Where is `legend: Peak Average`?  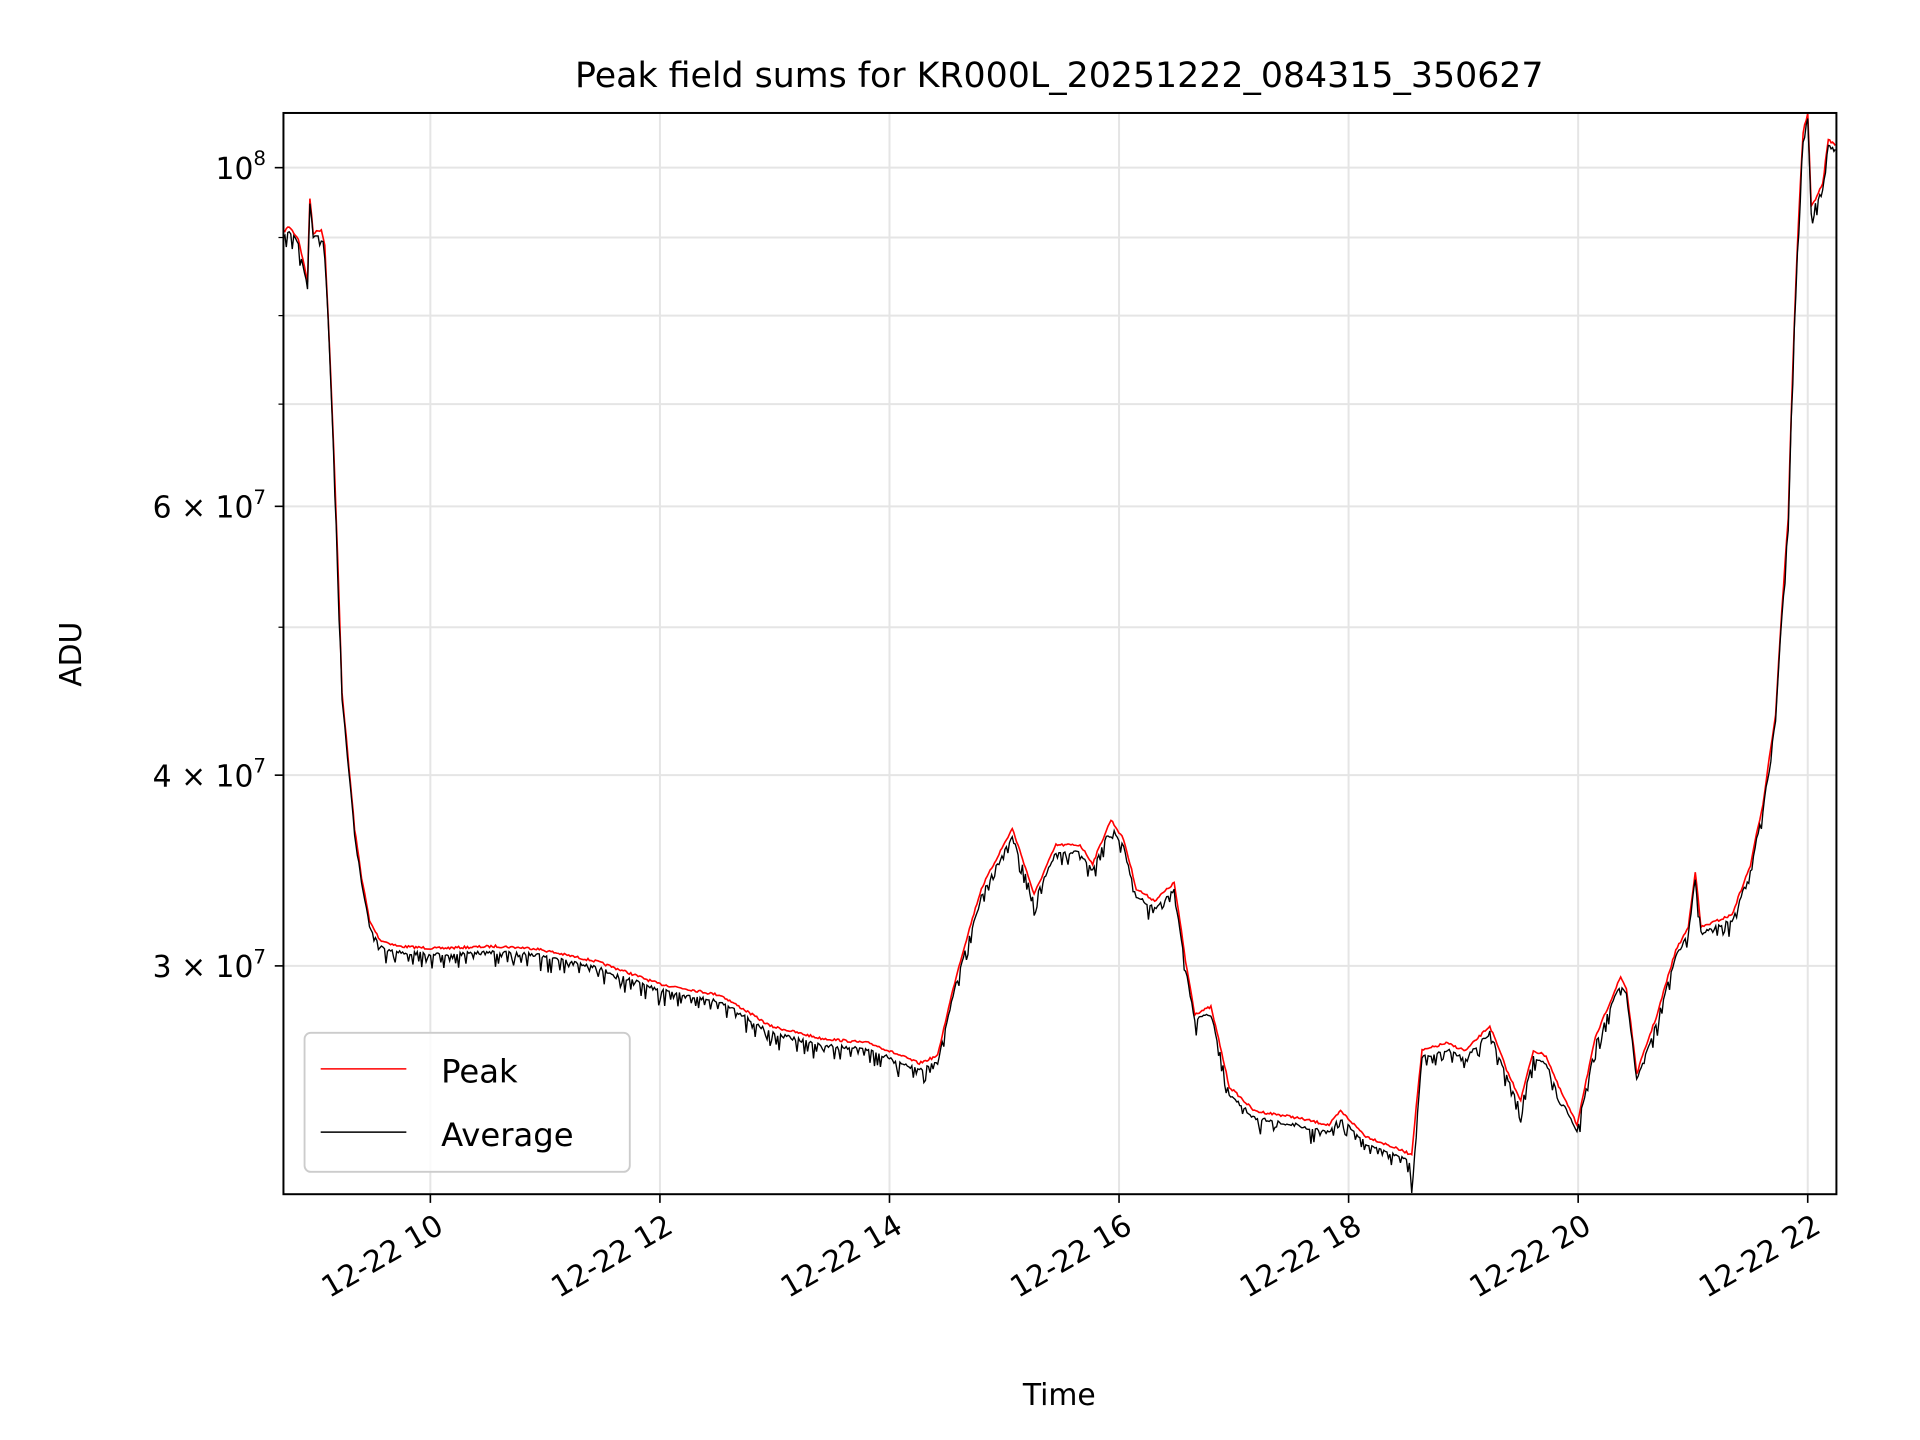
legend: Peak Average is located at coordinates (467, 1102).